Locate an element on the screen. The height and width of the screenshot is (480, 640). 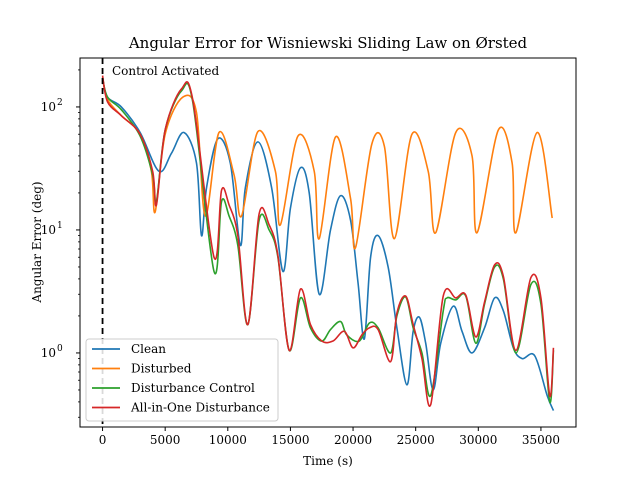
legend-box is located at coordinates (182, 380).